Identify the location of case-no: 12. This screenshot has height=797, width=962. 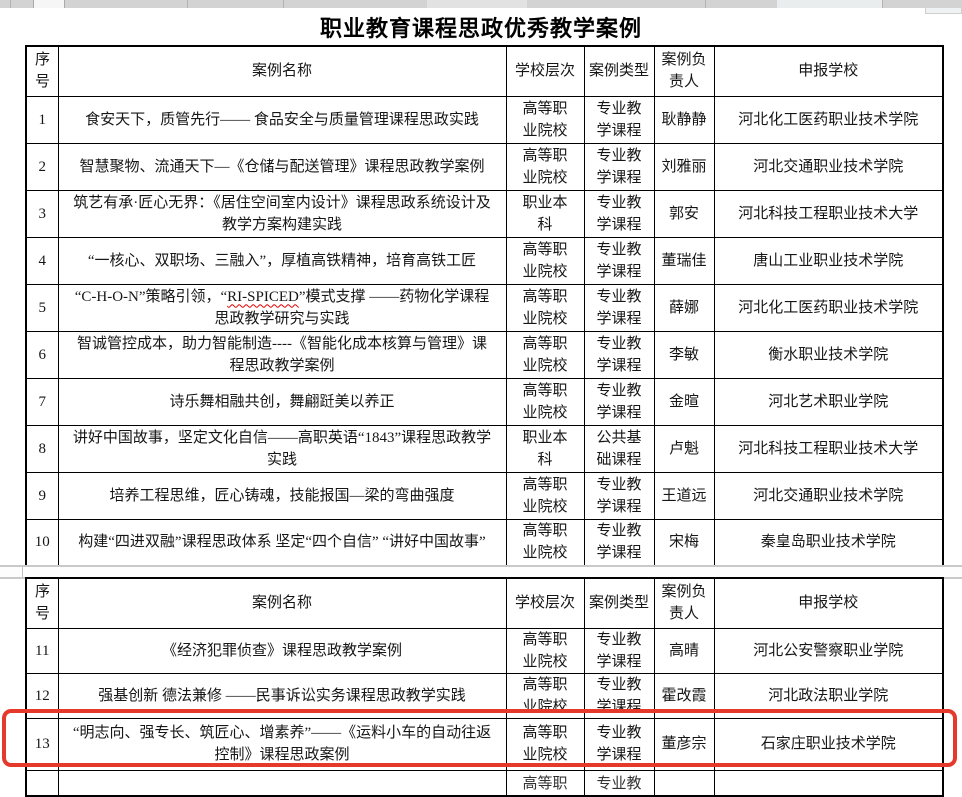
(42, 695).